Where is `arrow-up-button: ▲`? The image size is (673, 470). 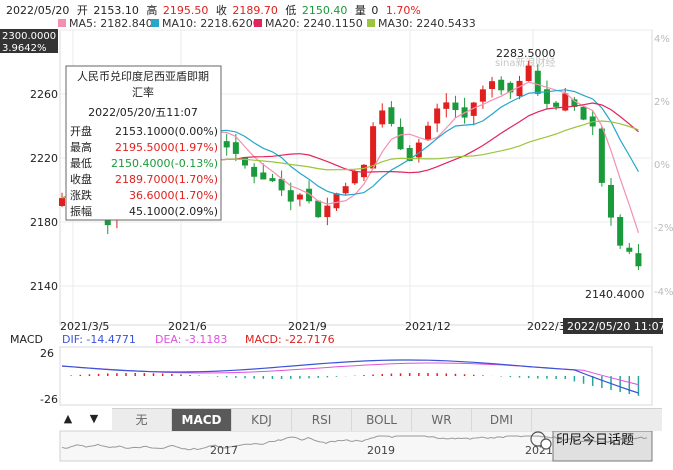 arrow-up-button: ▲ is located at coordinates (68, 418).